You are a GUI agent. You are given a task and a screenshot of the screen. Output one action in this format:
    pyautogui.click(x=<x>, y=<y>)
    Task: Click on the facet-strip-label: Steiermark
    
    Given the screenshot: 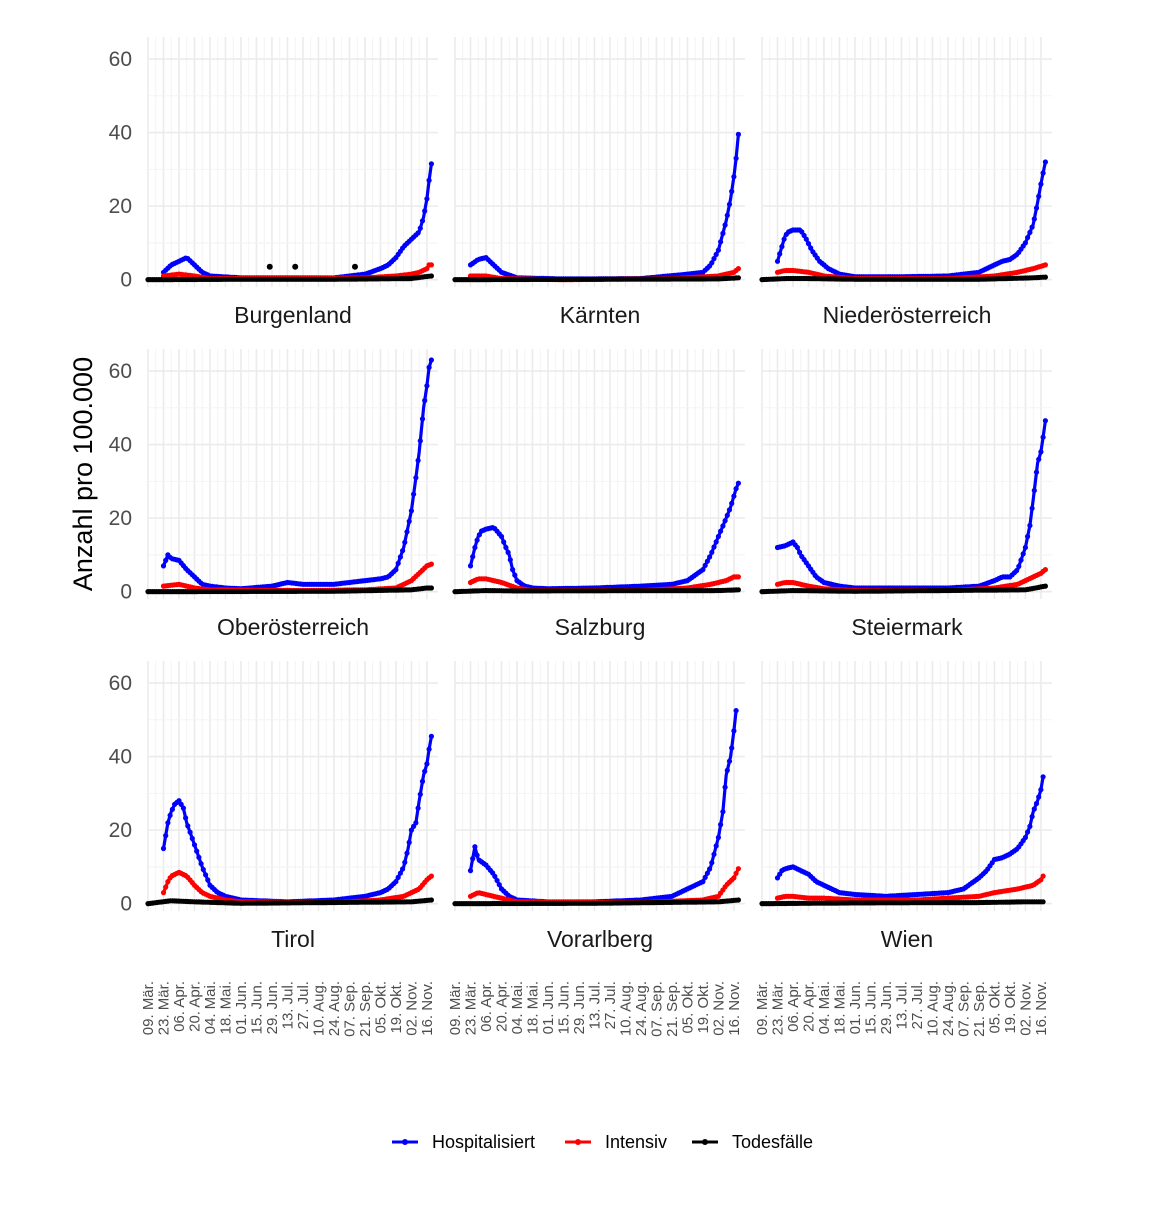 What is the action you would take?
    pyautogui.click(x=907, y=627)
    